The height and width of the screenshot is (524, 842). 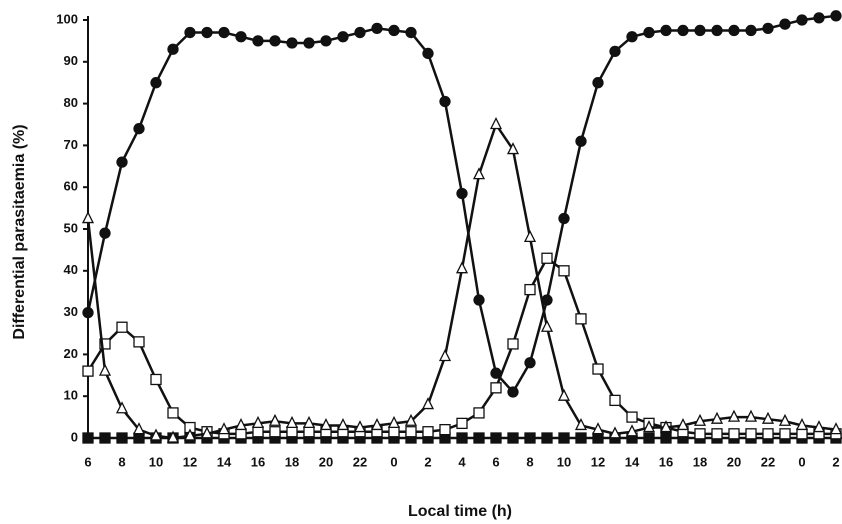 I want to click on y-tick-label: 10, so click(x=71, y=395).